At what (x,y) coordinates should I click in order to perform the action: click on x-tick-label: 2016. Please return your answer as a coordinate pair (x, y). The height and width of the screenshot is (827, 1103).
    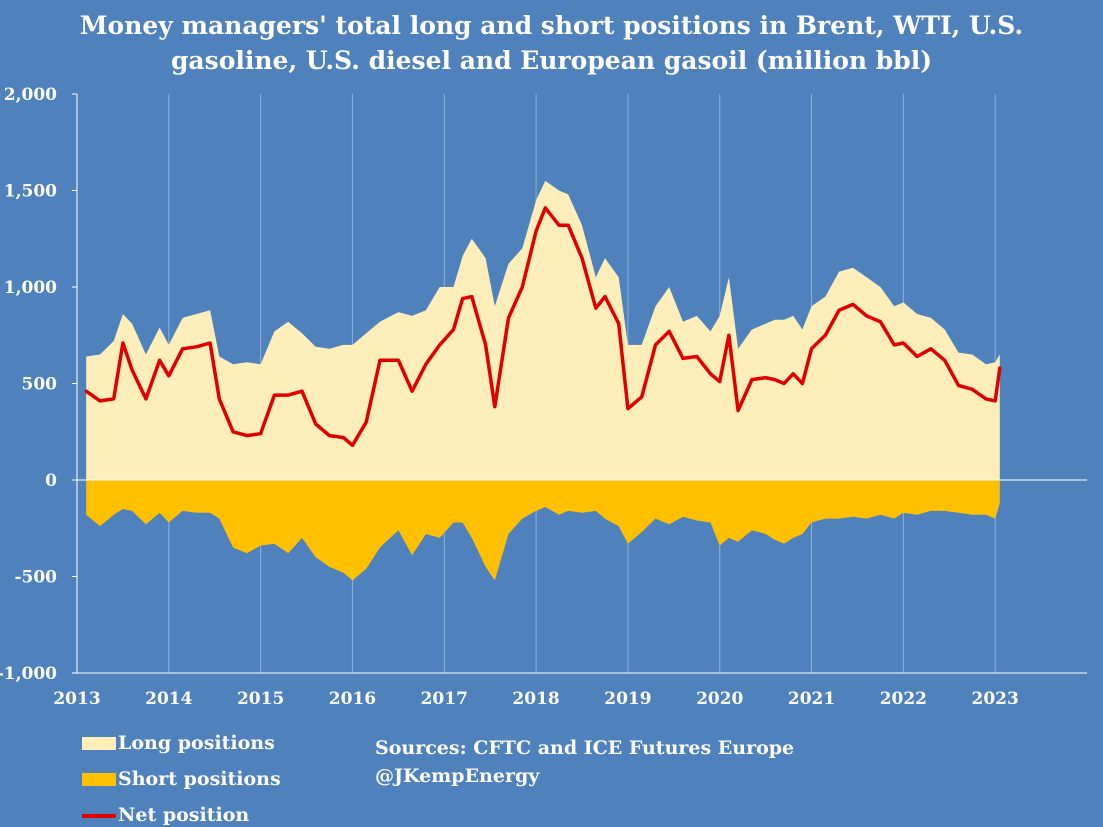
    Looking at the image, I should click on (352, 699).